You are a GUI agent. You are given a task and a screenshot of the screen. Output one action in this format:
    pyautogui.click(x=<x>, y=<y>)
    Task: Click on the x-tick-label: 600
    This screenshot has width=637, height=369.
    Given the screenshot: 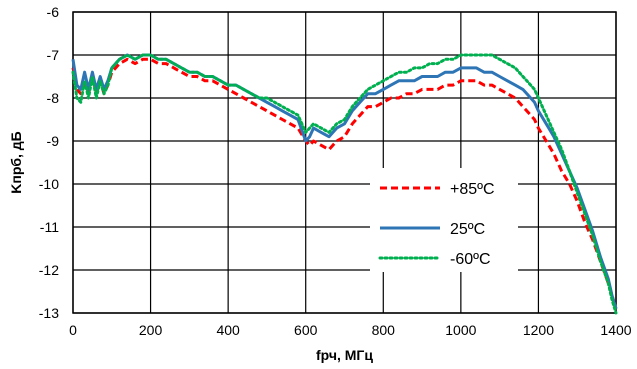 What is the action you would take?
    pyautogui.click(x=306, y=330)
    